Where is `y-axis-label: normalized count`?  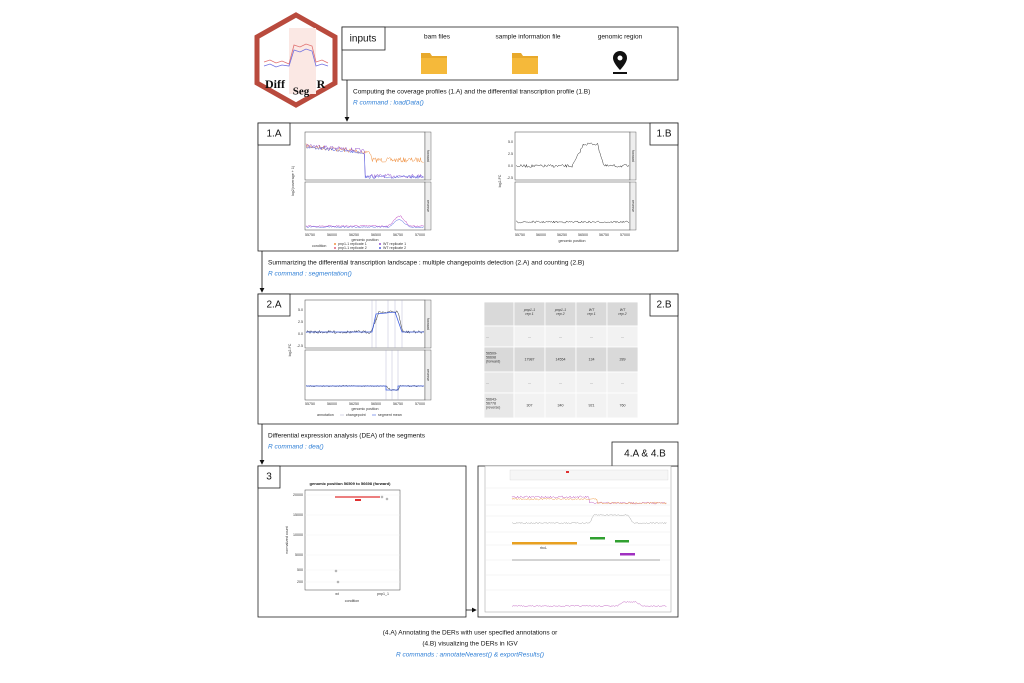
y-axis-label: normalized count is located at coordinates (287, 539).